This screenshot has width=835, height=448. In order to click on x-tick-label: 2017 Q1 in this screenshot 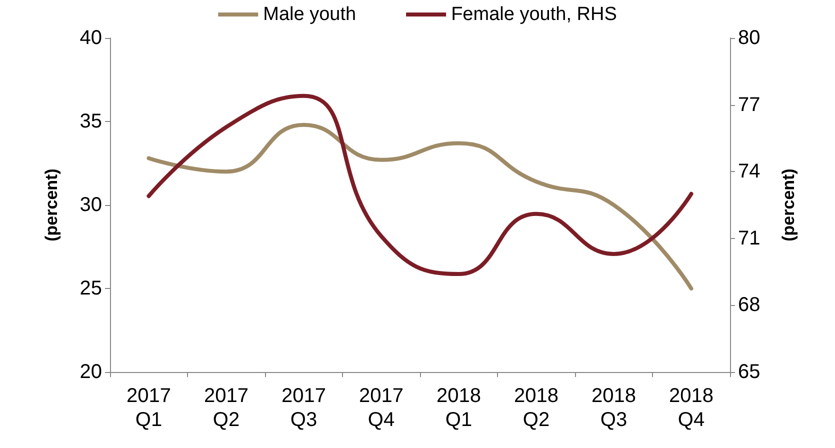, I will do `click(148, 408)`.